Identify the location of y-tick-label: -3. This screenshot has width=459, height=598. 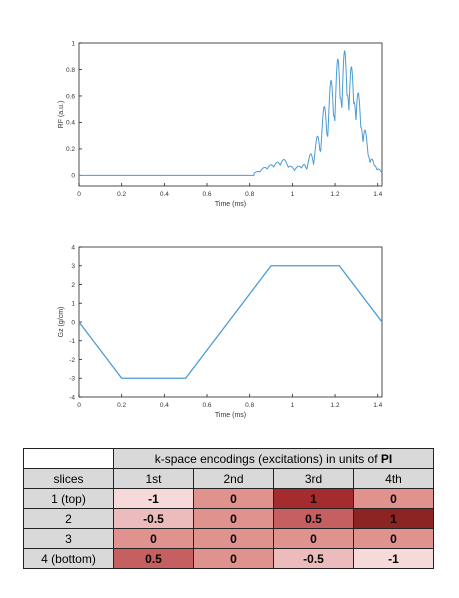
(72, 379).